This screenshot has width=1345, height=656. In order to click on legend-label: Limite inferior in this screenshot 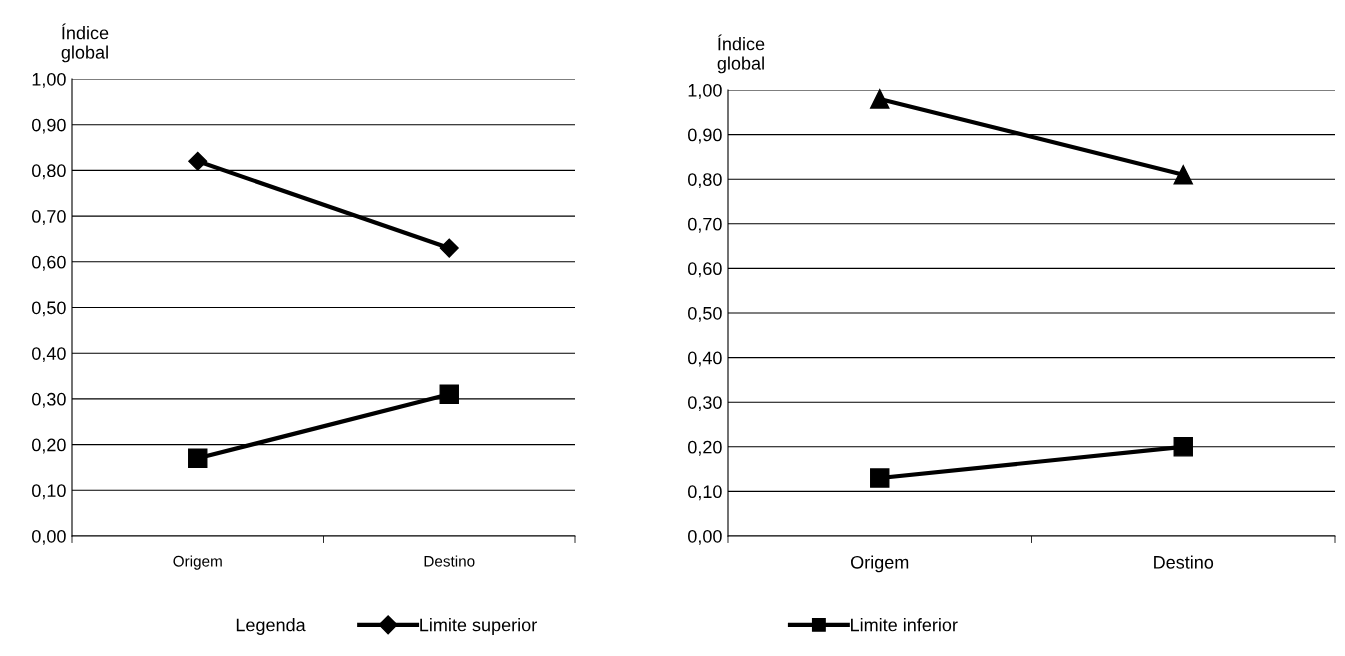, I will do `click(904, 625)`.